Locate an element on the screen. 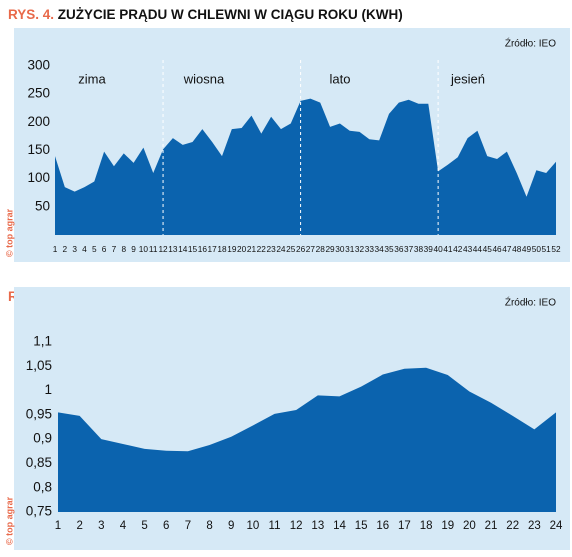  x-tick-label: 43 is located at coordinates (468, 249).